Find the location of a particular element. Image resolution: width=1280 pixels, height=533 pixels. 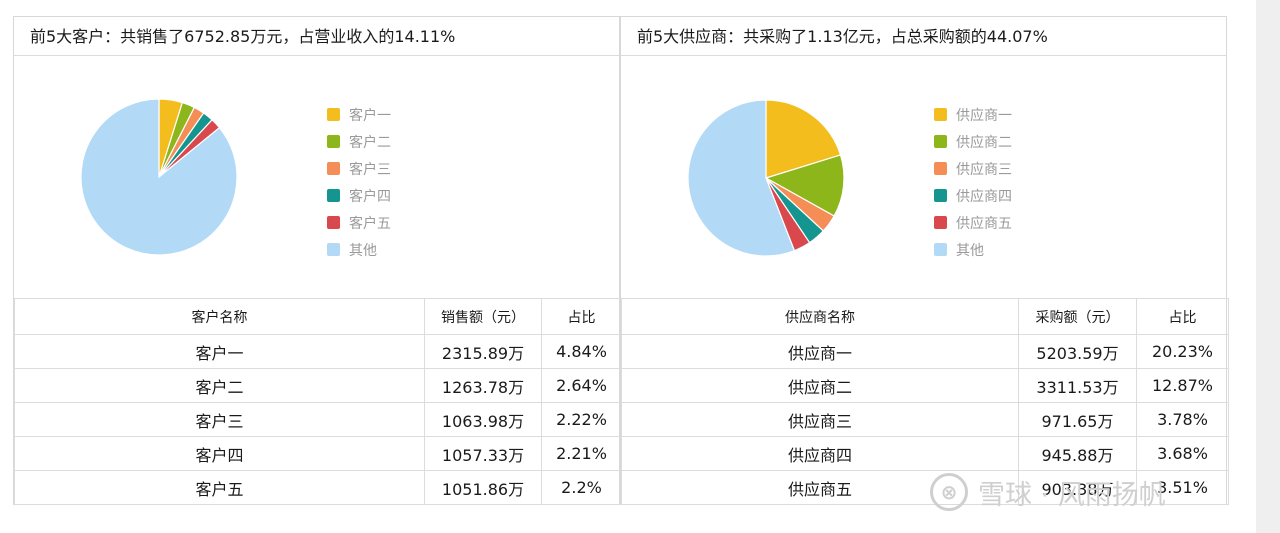

row-amount: 3311.53万 is located at coordinates (1077, 385).